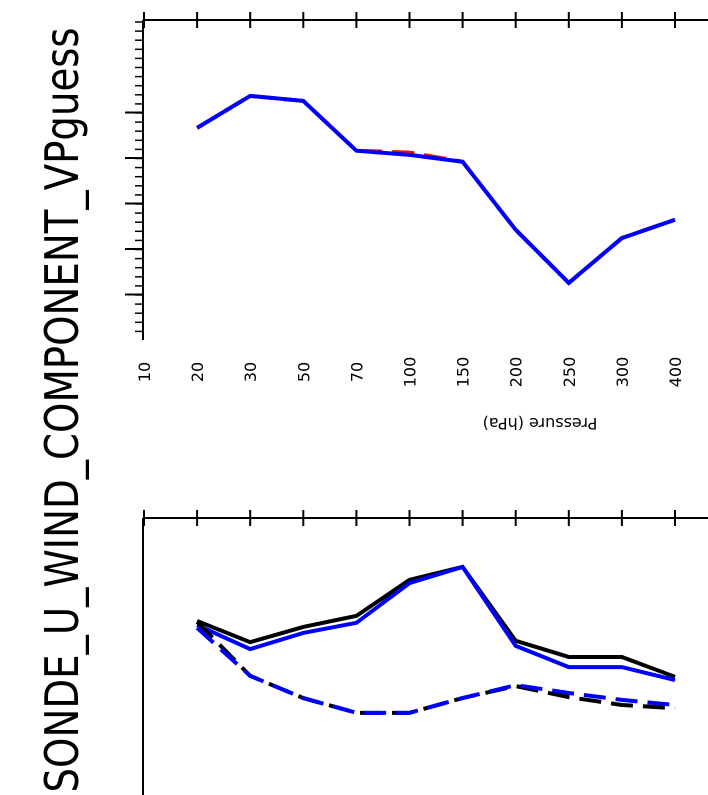  What do you see at coordinates (516, 372) in the screenshot?
I see `x-tick-label: 200` at bounding box center [516, 372].